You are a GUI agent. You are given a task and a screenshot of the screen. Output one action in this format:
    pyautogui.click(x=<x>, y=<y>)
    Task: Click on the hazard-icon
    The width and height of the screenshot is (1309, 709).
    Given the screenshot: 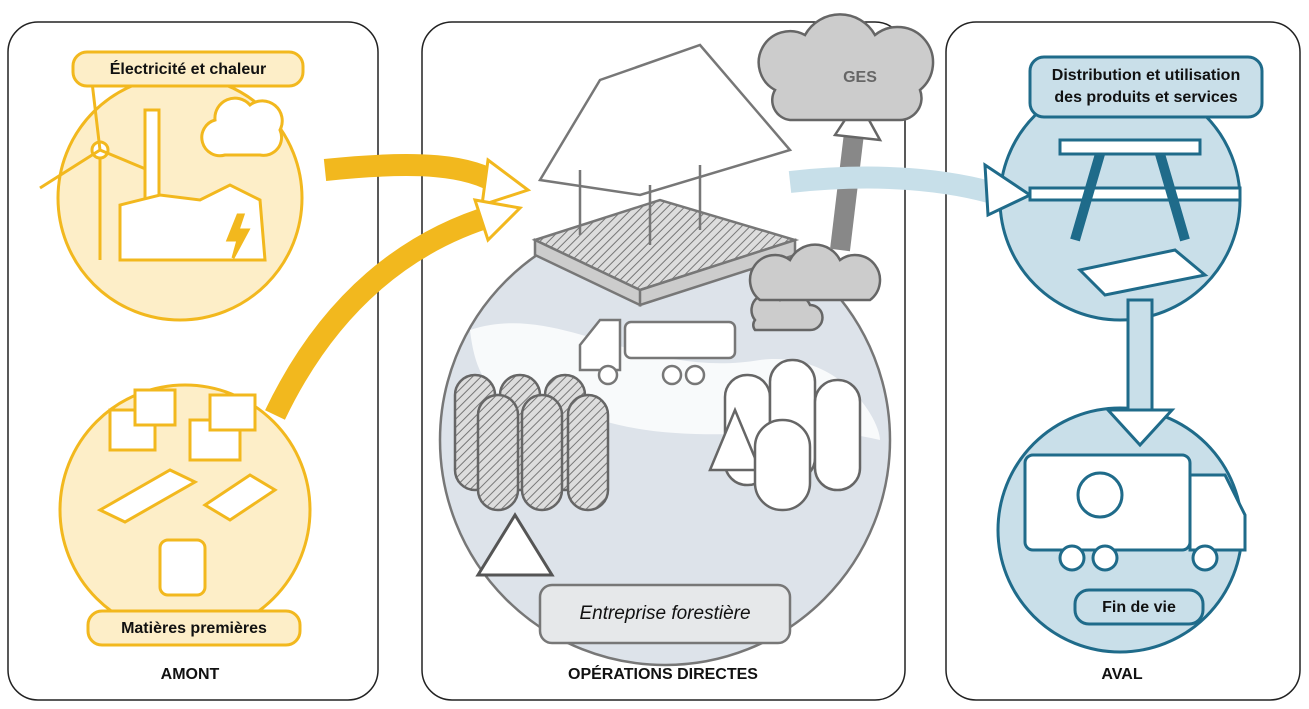 What is the action you would take?
    pyautogui.click(x=515, y=544)
    